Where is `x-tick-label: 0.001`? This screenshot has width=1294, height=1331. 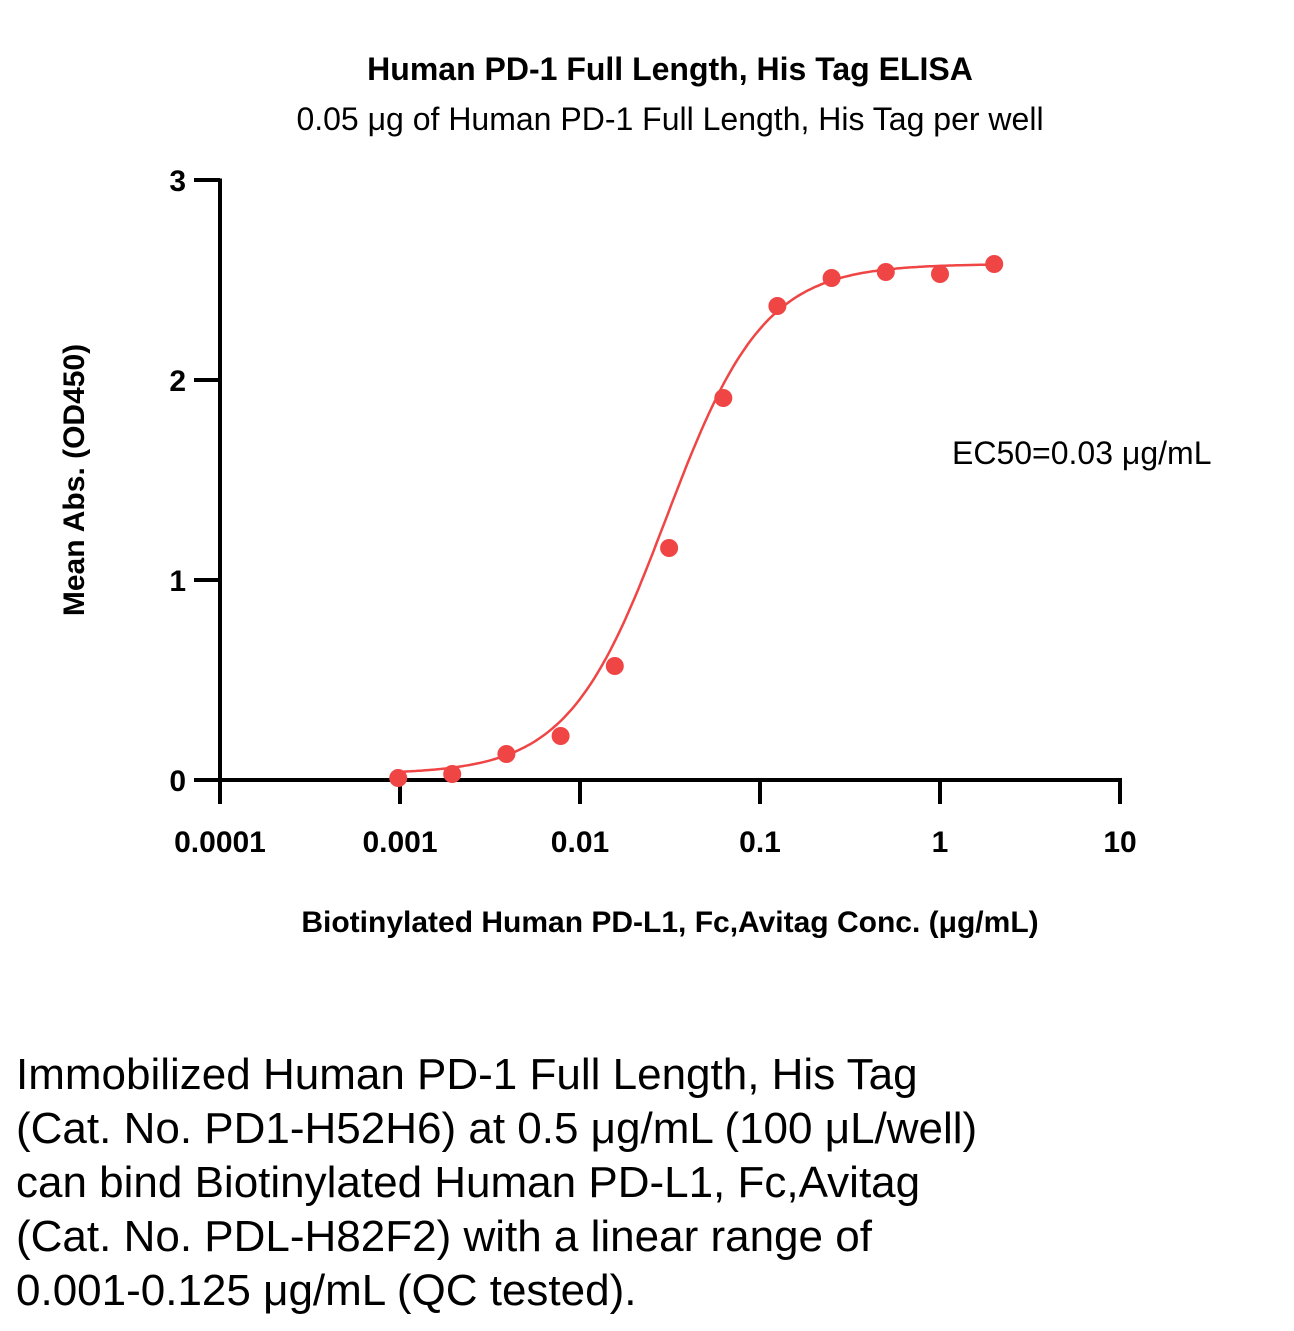
x-tick-label: 0.001 is located at coordinates (399, 842).